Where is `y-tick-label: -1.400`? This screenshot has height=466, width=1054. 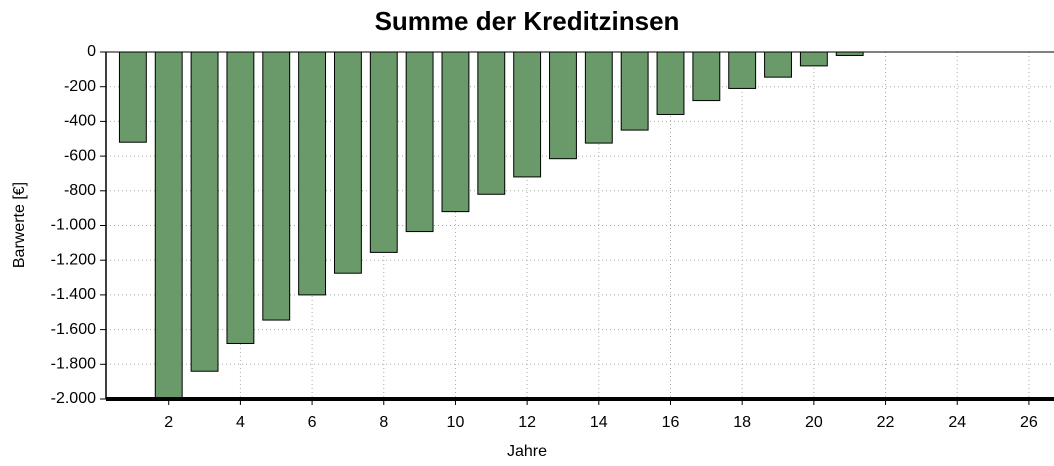 y-tick-label: -1.400 is located at coordinates (73, 294).